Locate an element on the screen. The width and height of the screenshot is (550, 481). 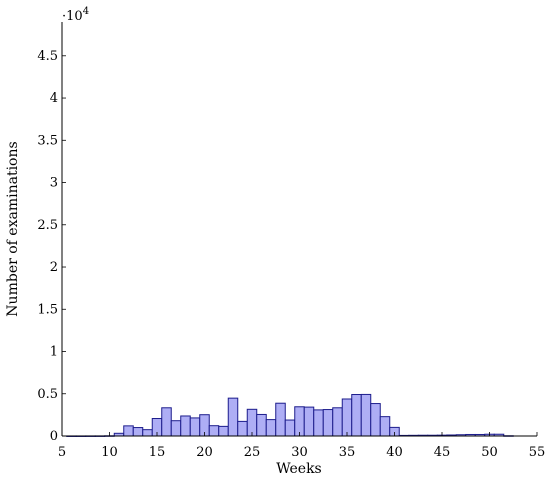
y-tick-label-1.5: 1.5 is located at coordinates (47, 309).